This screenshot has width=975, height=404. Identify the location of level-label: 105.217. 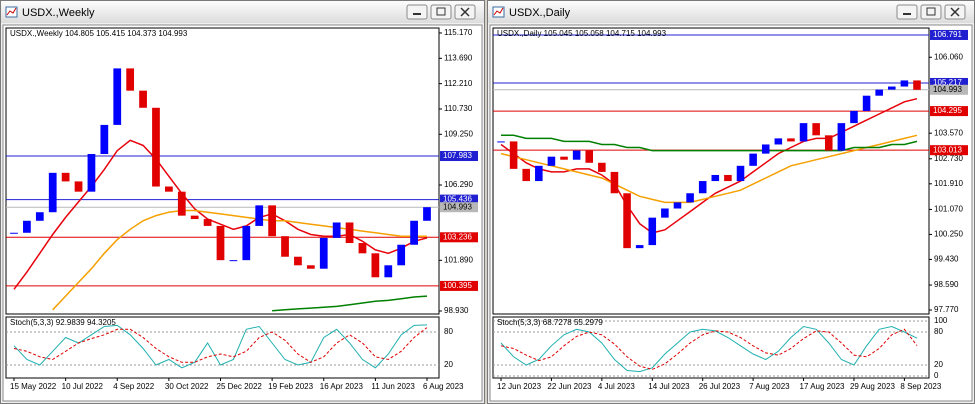
(947, 82).